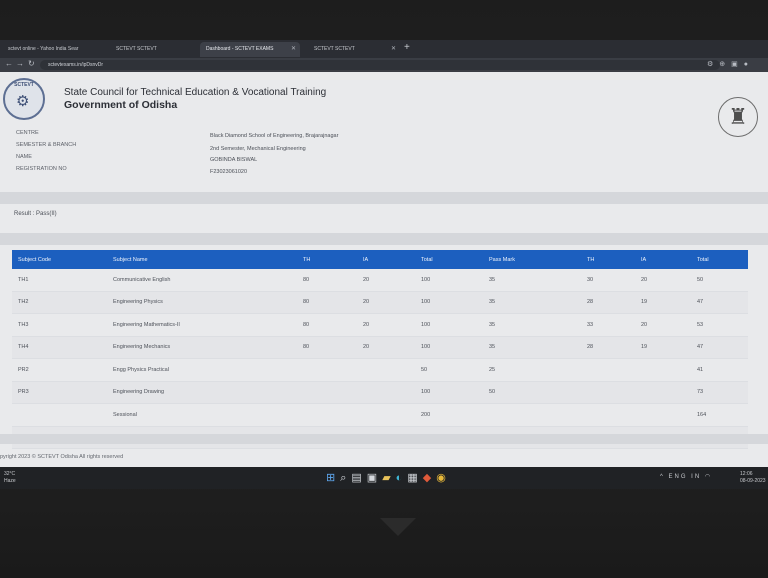 This screenshot has height=578, width=768. I want to click on browser-tab-2: SCTEVT SCTEVT, so click(151, 49).